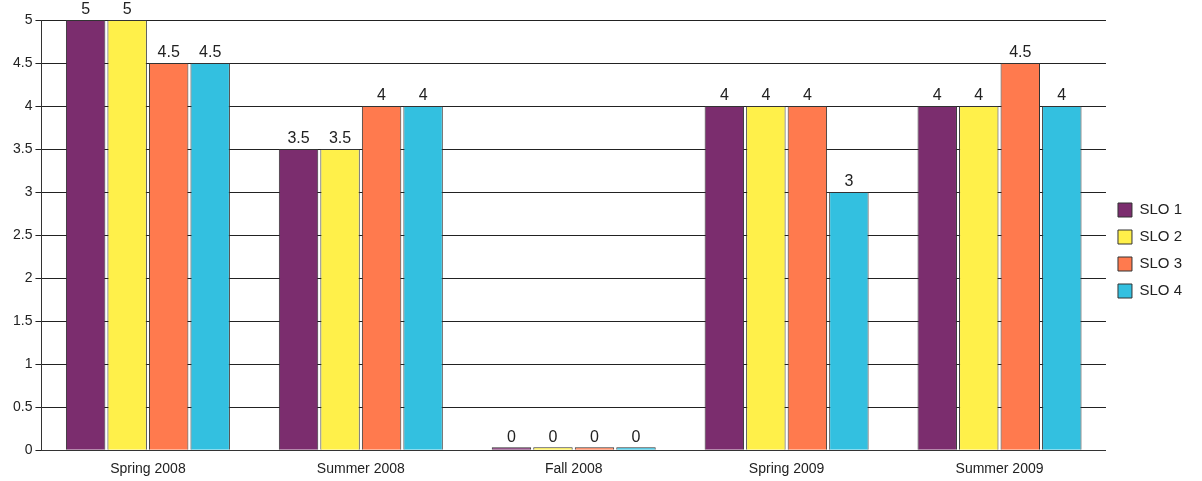 The height and width of the screenshot is (481, 1202). Describe the element at coordinates (999, 468) in the screenshot. I see `x-tick-label: Summer 2009` at that location.